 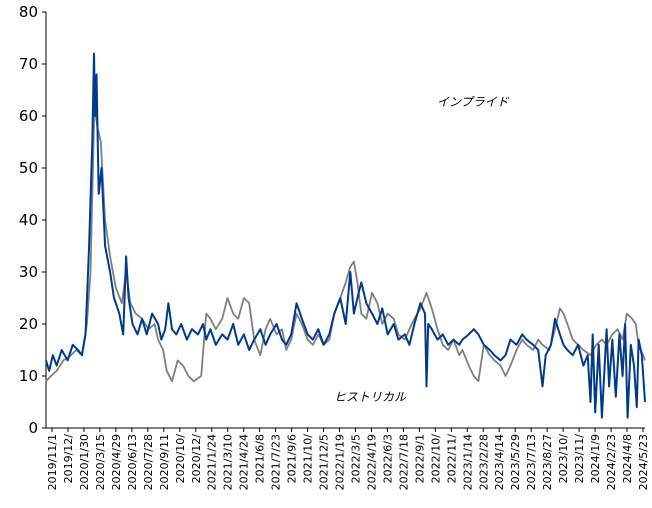 I want to click on x-tick-label: 2020/4/29, so click(x=116, y=462).